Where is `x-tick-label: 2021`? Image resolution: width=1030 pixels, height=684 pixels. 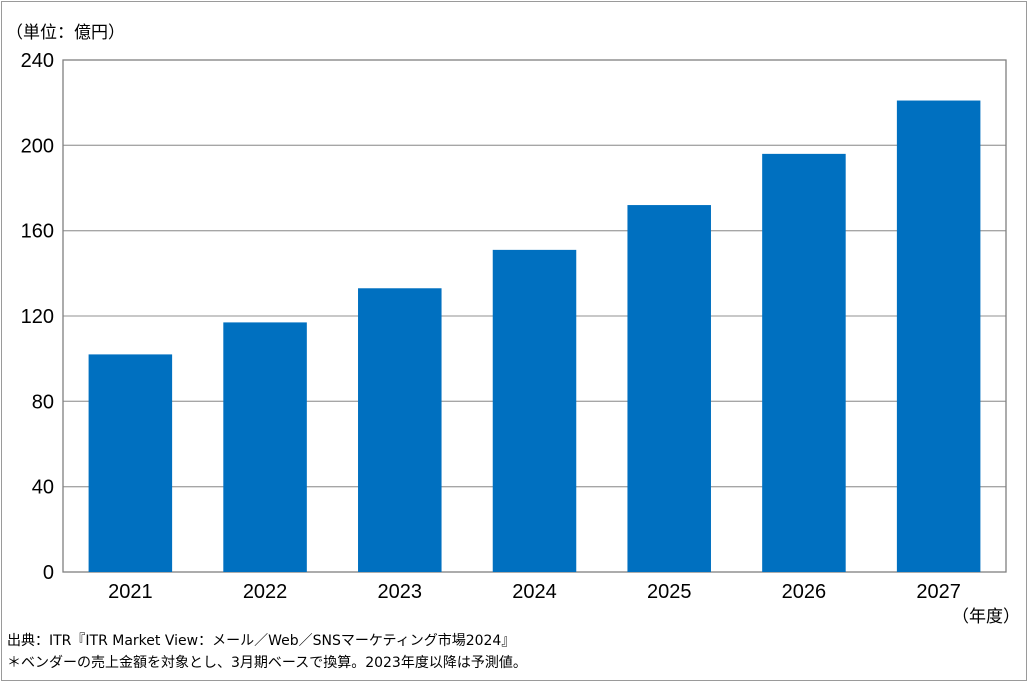 x-tick-label: 2021 is located at coordinates (130, 592).